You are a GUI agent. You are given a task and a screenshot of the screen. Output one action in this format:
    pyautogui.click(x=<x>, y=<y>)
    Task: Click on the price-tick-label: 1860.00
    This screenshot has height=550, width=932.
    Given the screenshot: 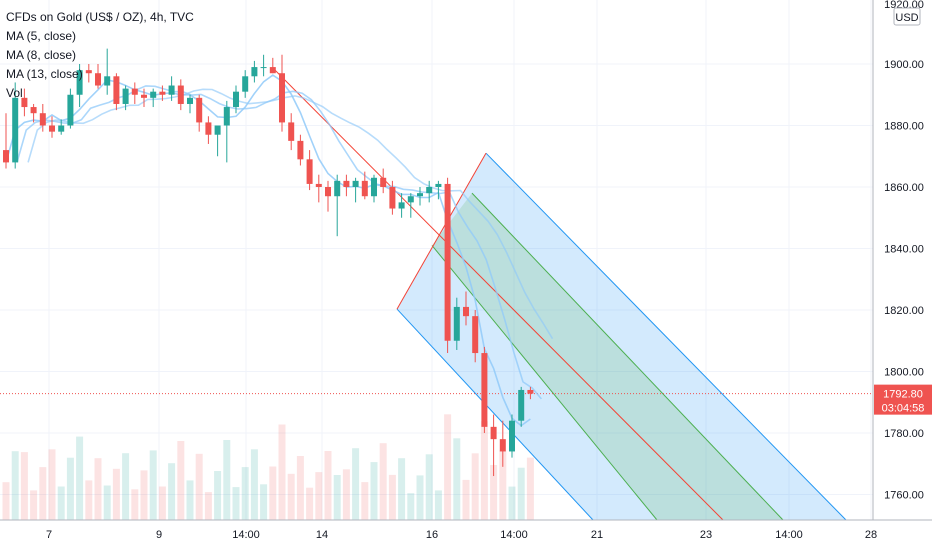 What is the action you would take?
    pyautogui.click(x=904, y=188)
    